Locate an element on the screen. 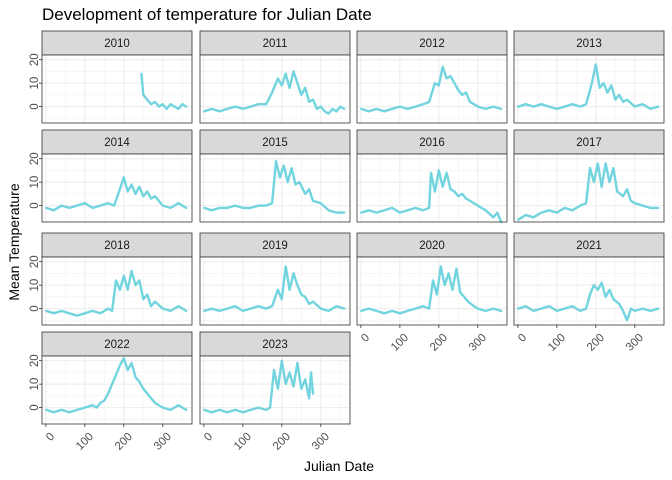 The height and width of the screenshot is (480, 672). facet-panel-2017: 2017 is located at coordinates (589, 176).